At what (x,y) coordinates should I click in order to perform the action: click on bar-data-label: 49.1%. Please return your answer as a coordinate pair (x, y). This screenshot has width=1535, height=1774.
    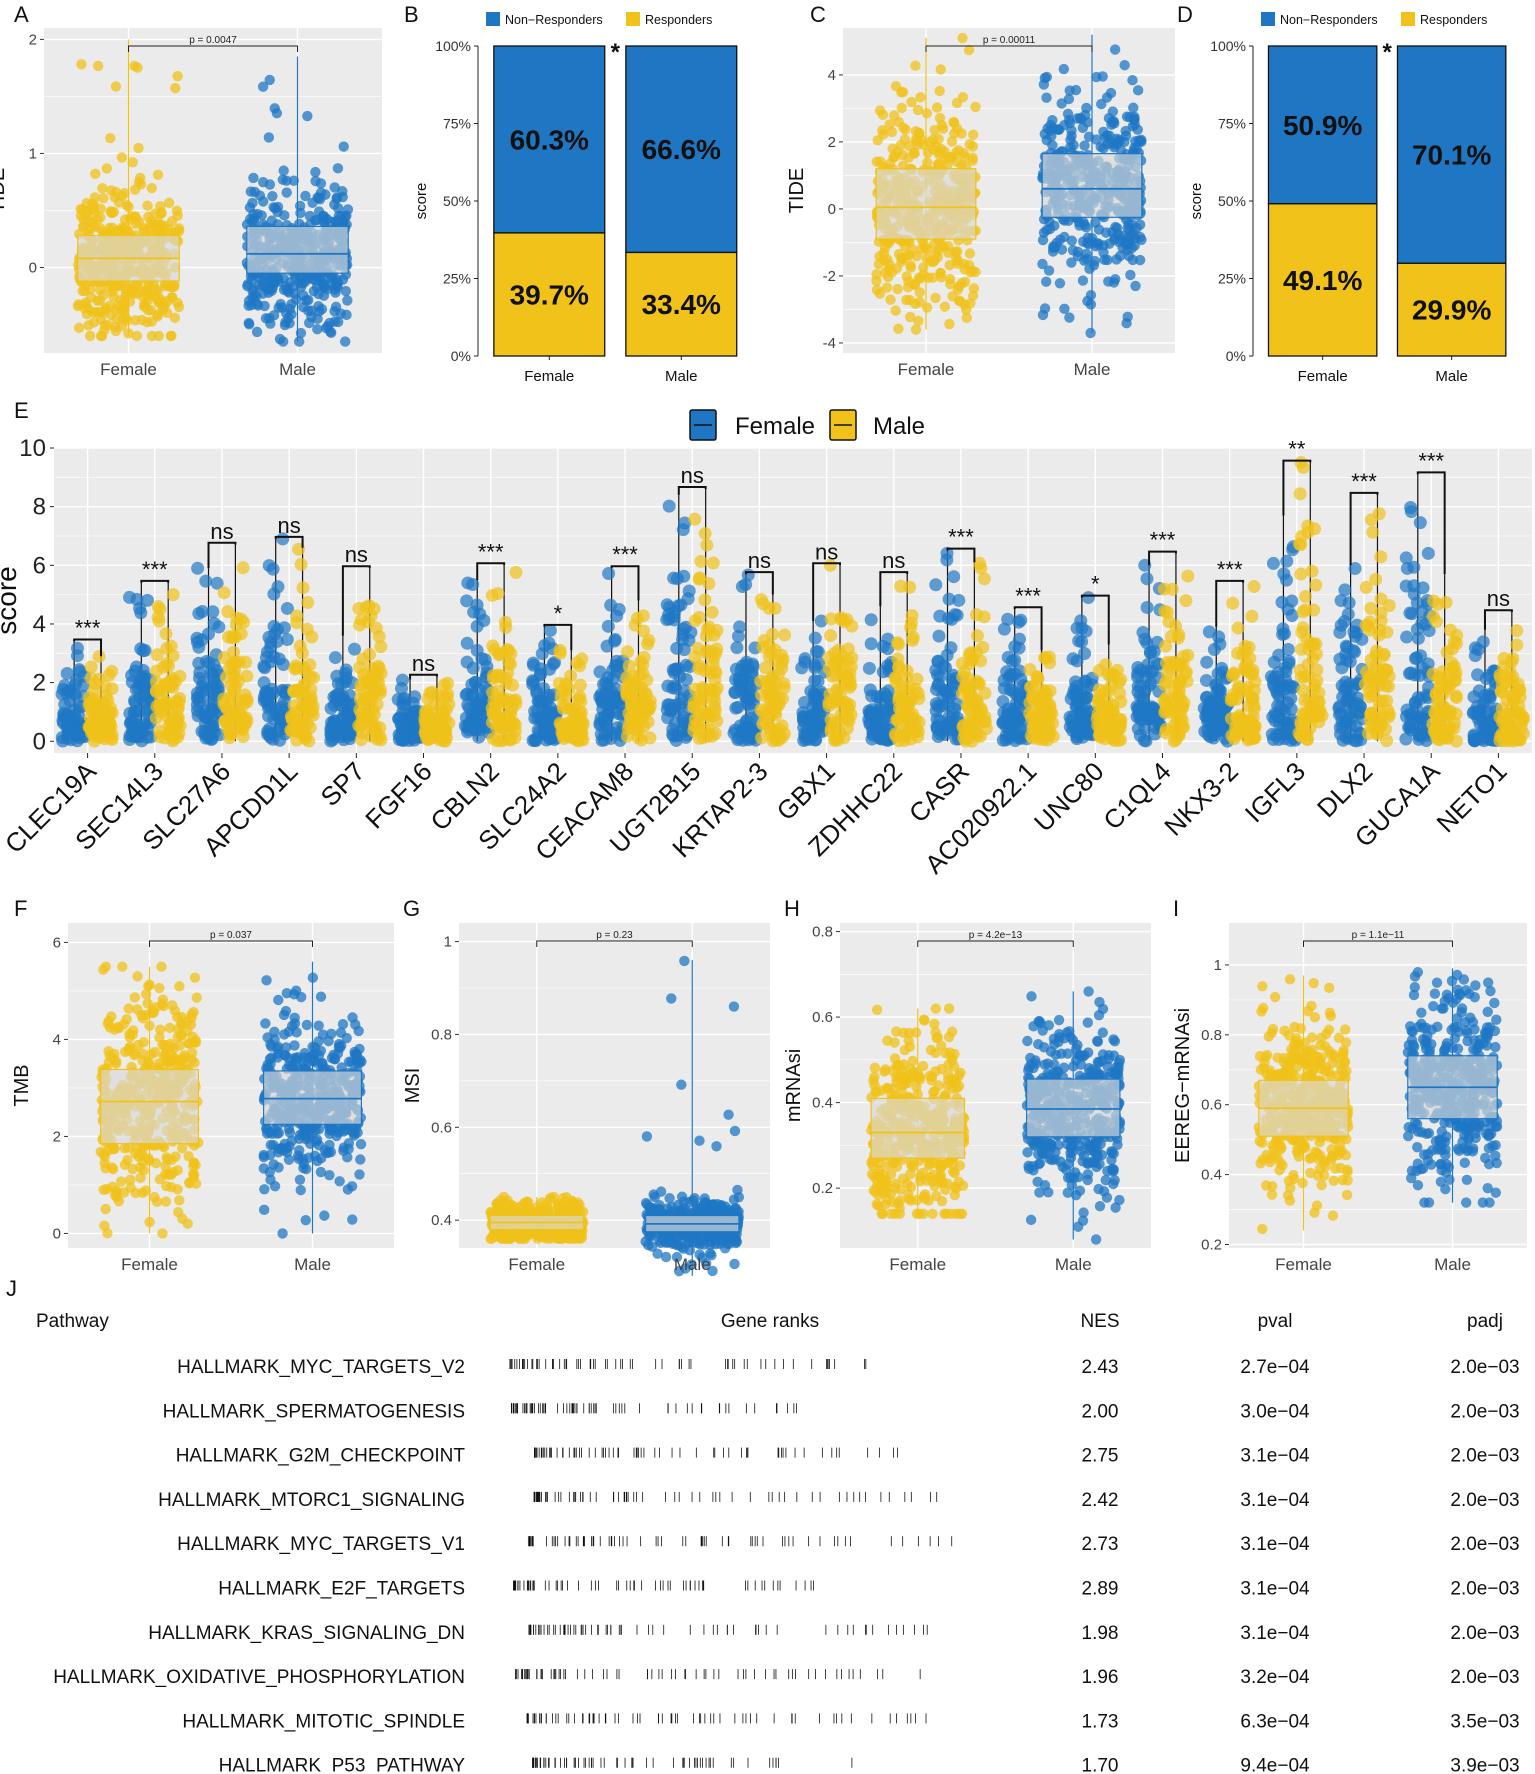
    Looking at the image, I should click on (1322, 280).